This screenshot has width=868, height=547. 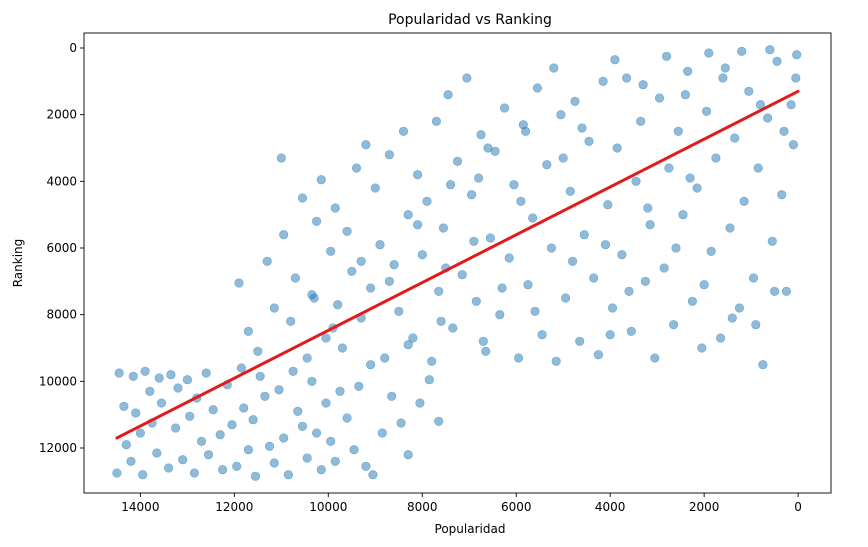 I want to click on y-tick-label: 6000, so click(x=61, y=248).